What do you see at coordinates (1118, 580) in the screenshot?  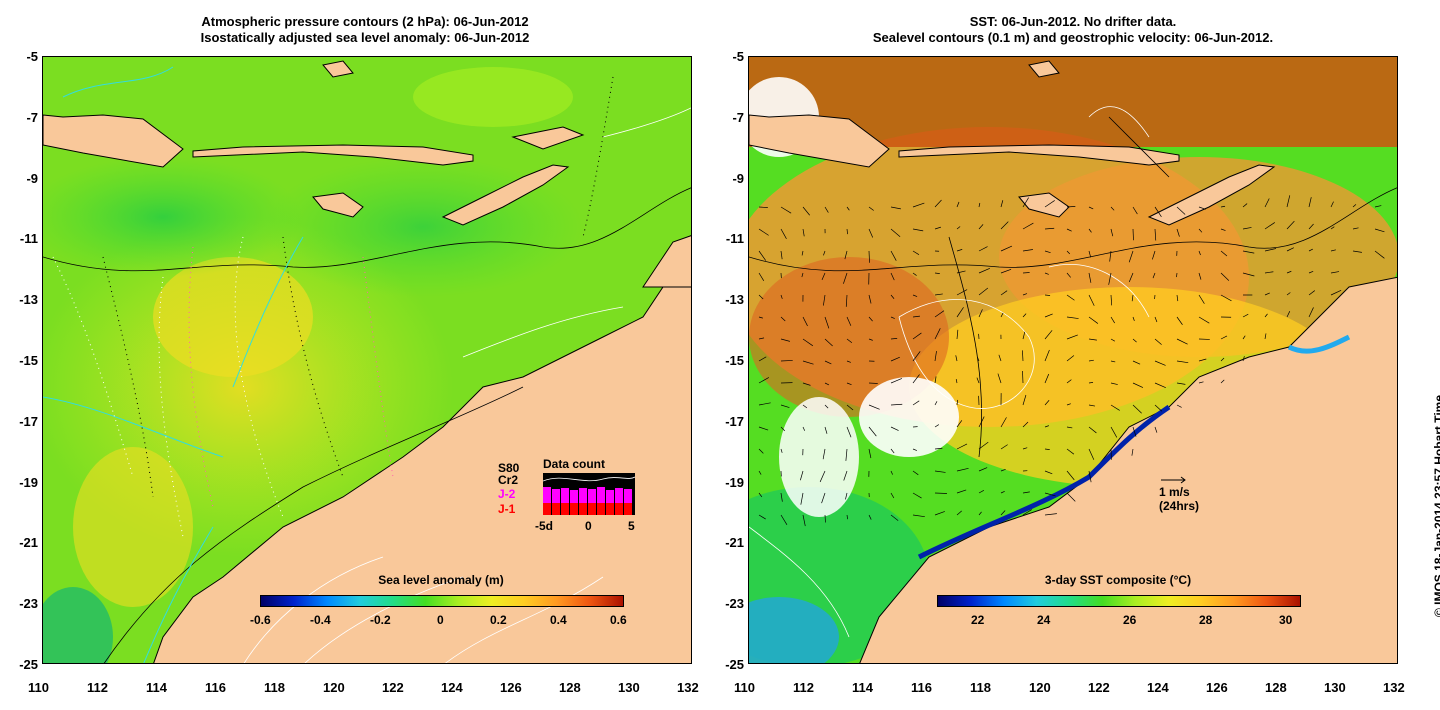 I see `sst-colorbar-title: 3-day SST composite (°C)` at bounding box center [1118, 580].